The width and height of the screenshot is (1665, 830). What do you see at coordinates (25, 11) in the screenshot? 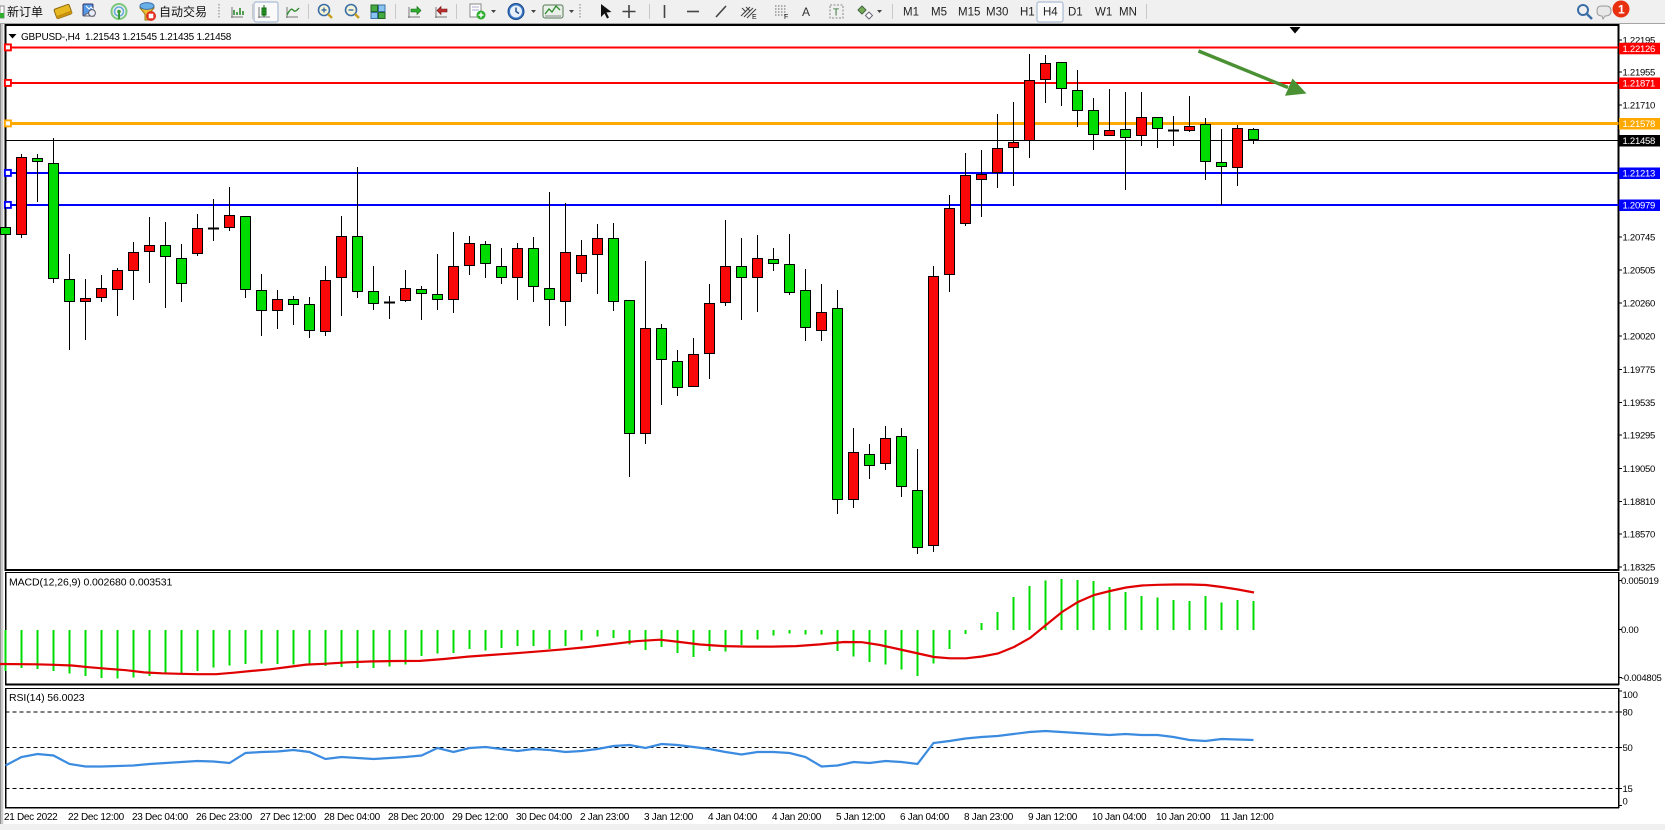
I see `svg-text: 新订单` at bounding box center [25, 11].